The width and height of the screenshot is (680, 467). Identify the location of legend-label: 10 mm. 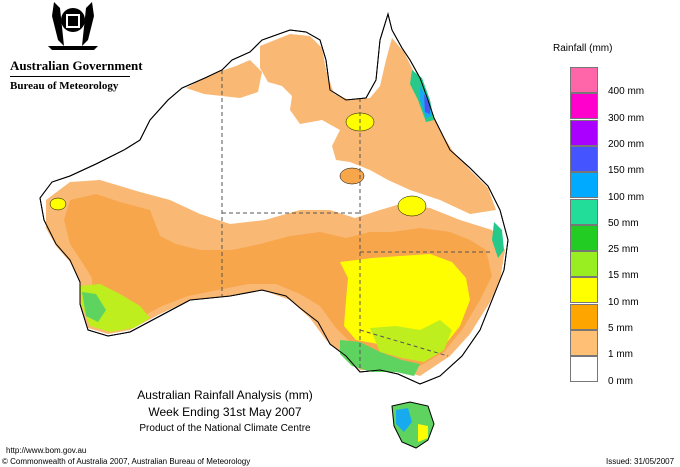
(623, 302).